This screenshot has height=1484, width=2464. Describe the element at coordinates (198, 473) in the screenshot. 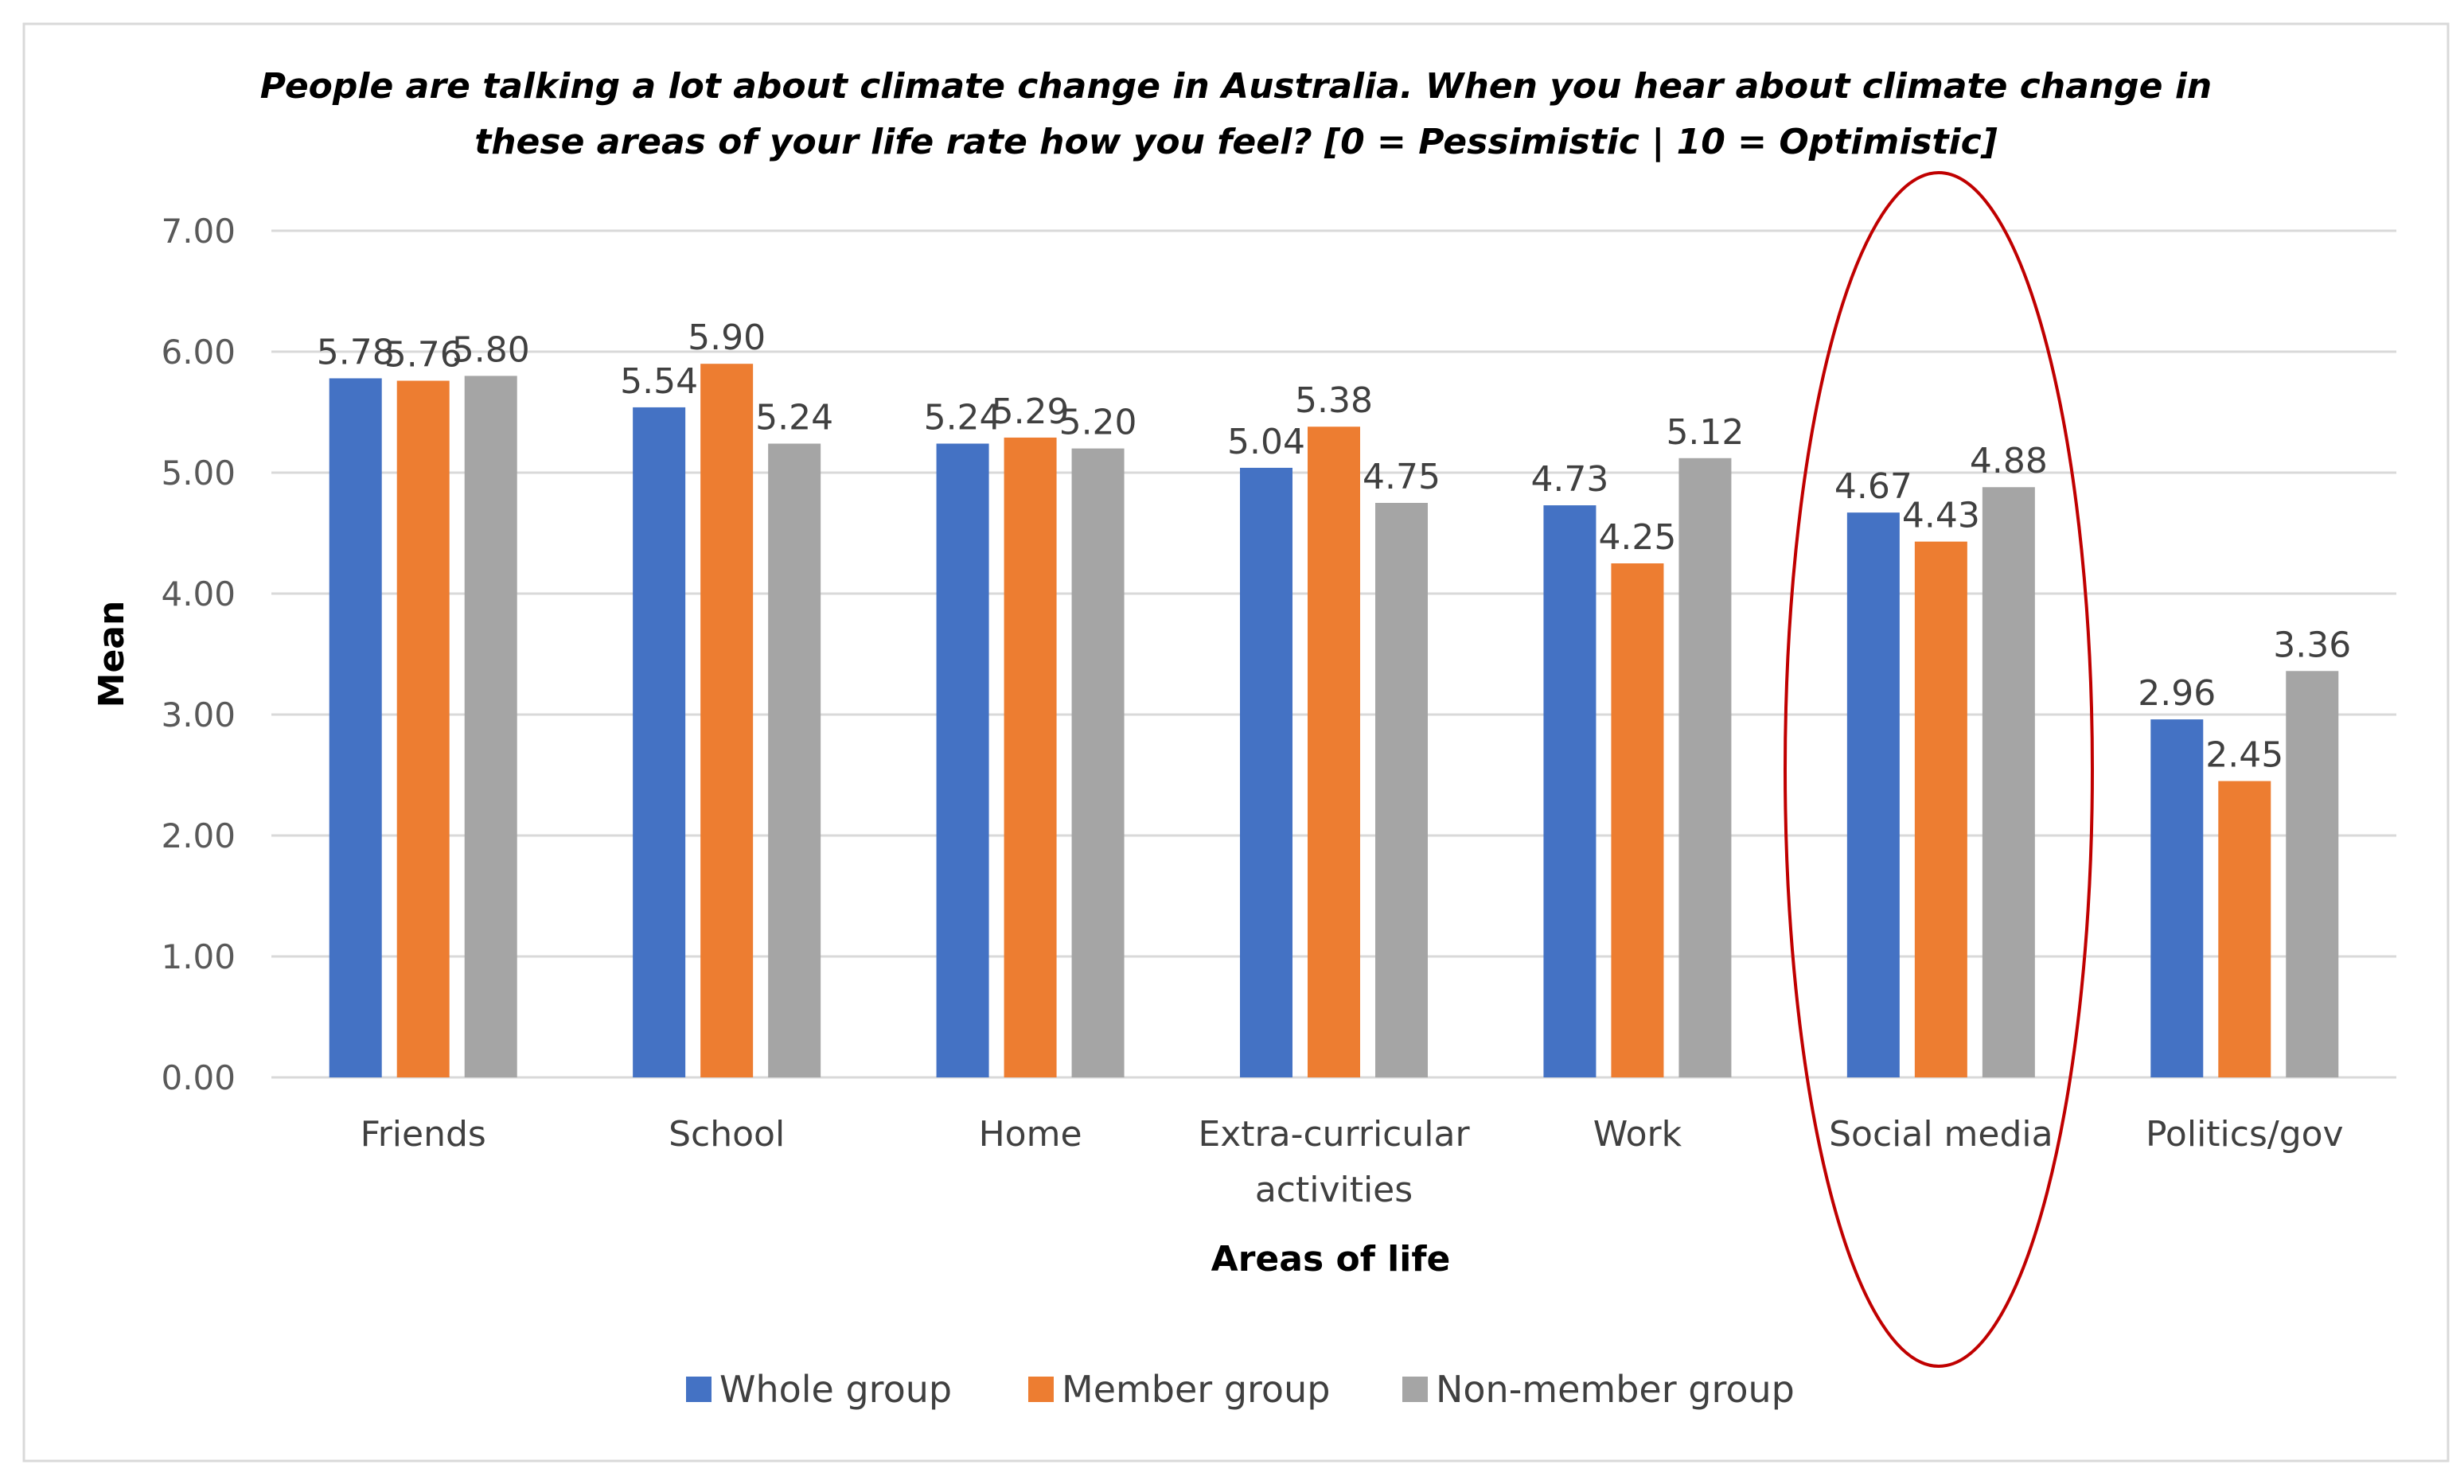

I see `y-tick-label: 5.00` at that location.